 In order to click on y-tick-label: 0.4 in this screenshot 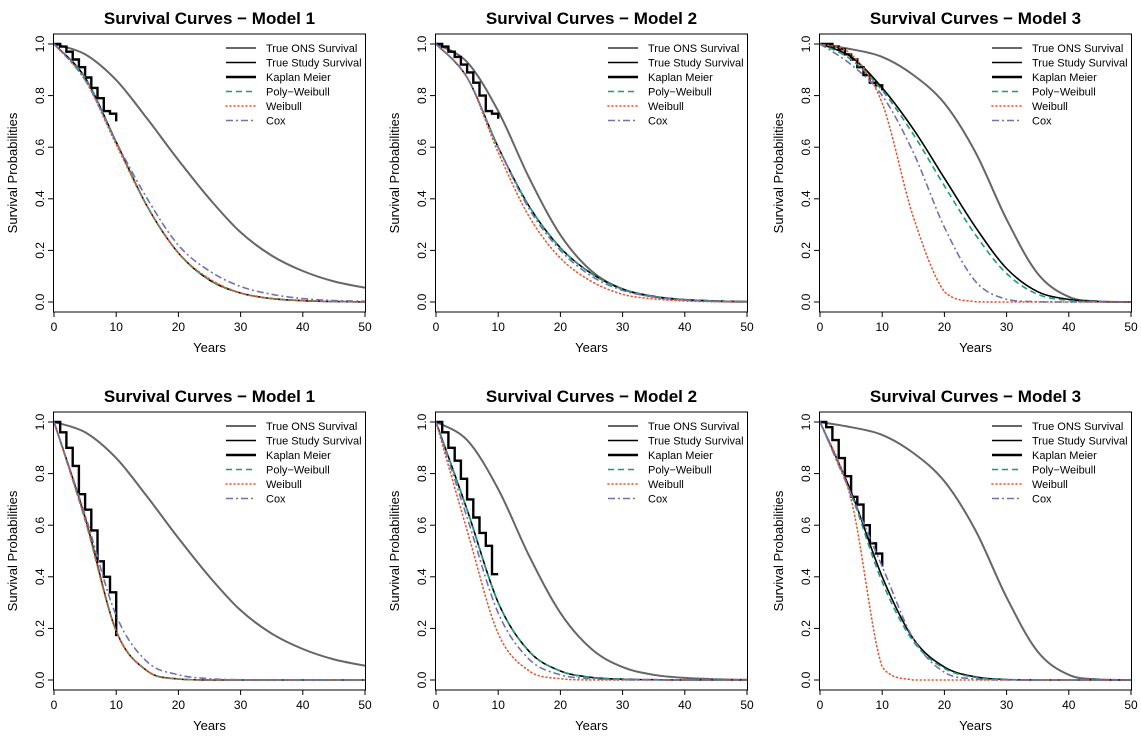, I will do `click(40, 198)`.